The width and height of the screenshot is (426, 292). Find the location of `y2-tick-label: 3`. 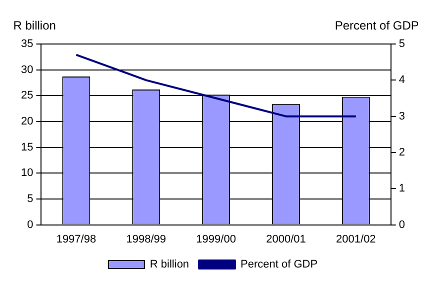

y2-tick-label: 3 is located at coordinates (402, 116).